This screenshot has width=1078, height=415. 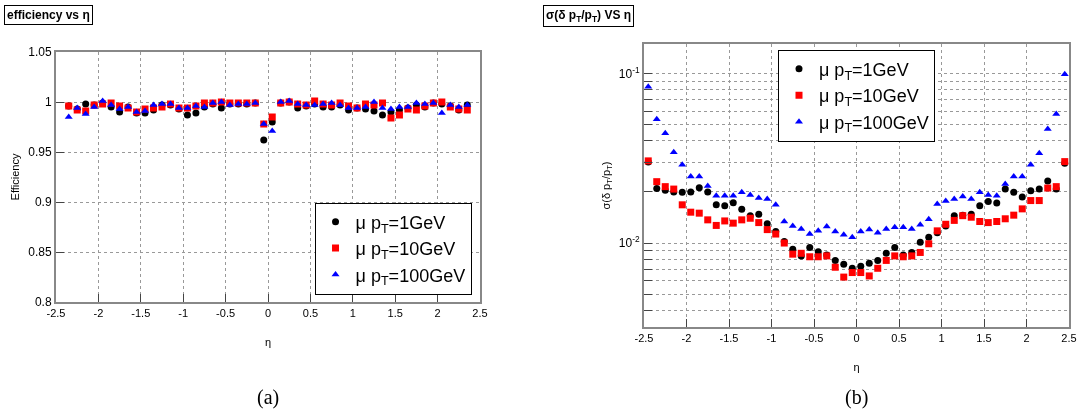 What do you see at coordinates (15, 177) in the screenshot?
I see `y-axis-title: Efficiency` at bounding box center [15, 177].